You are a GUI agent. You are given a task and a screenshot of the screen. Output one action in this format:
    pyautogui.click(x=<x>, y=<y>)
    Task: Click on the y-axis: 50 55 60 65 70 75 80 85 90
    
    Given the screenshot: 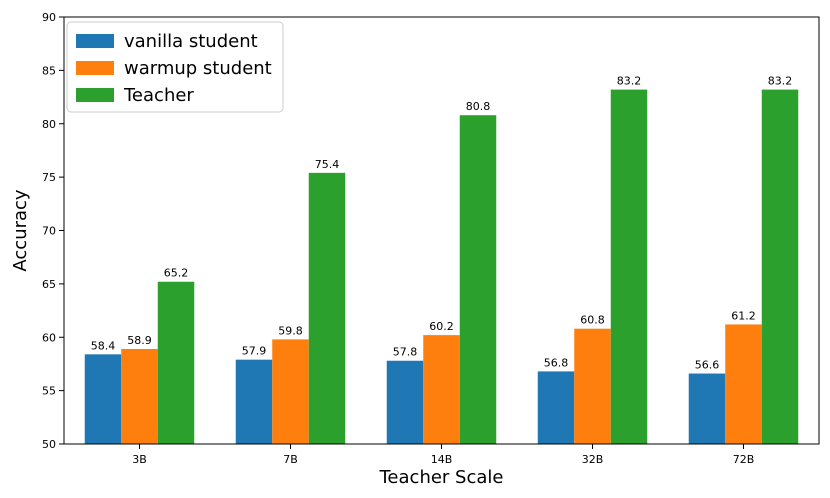 What is the action you would take?
    pyautogui.click(x=53, y=231)
    